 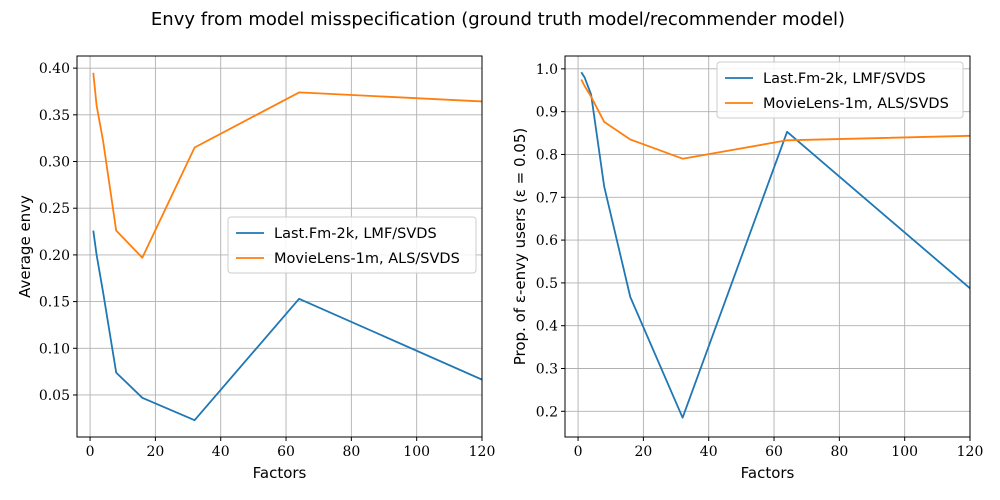 I want to click on y-tick-label: 0.10, so click(x=54, y=349).